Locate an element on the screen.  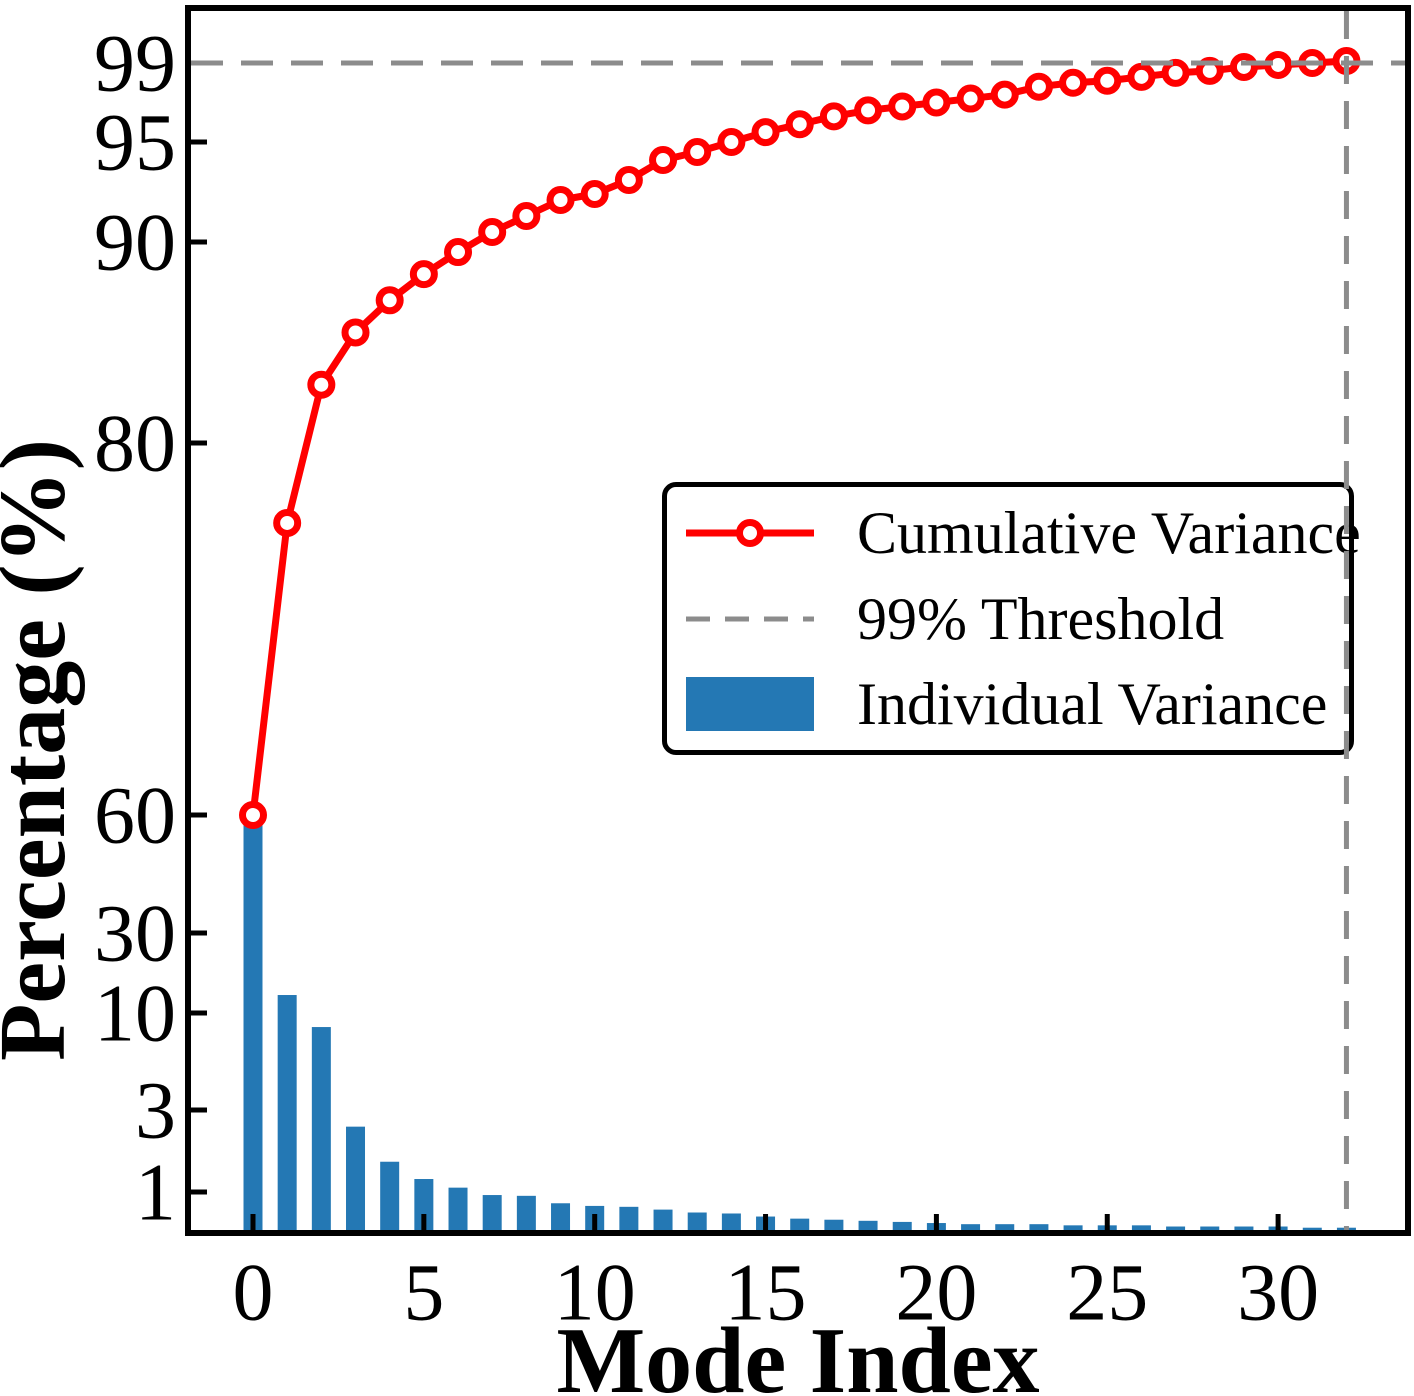
dashed-line-sample-icon is located at coordinates (750, 618).